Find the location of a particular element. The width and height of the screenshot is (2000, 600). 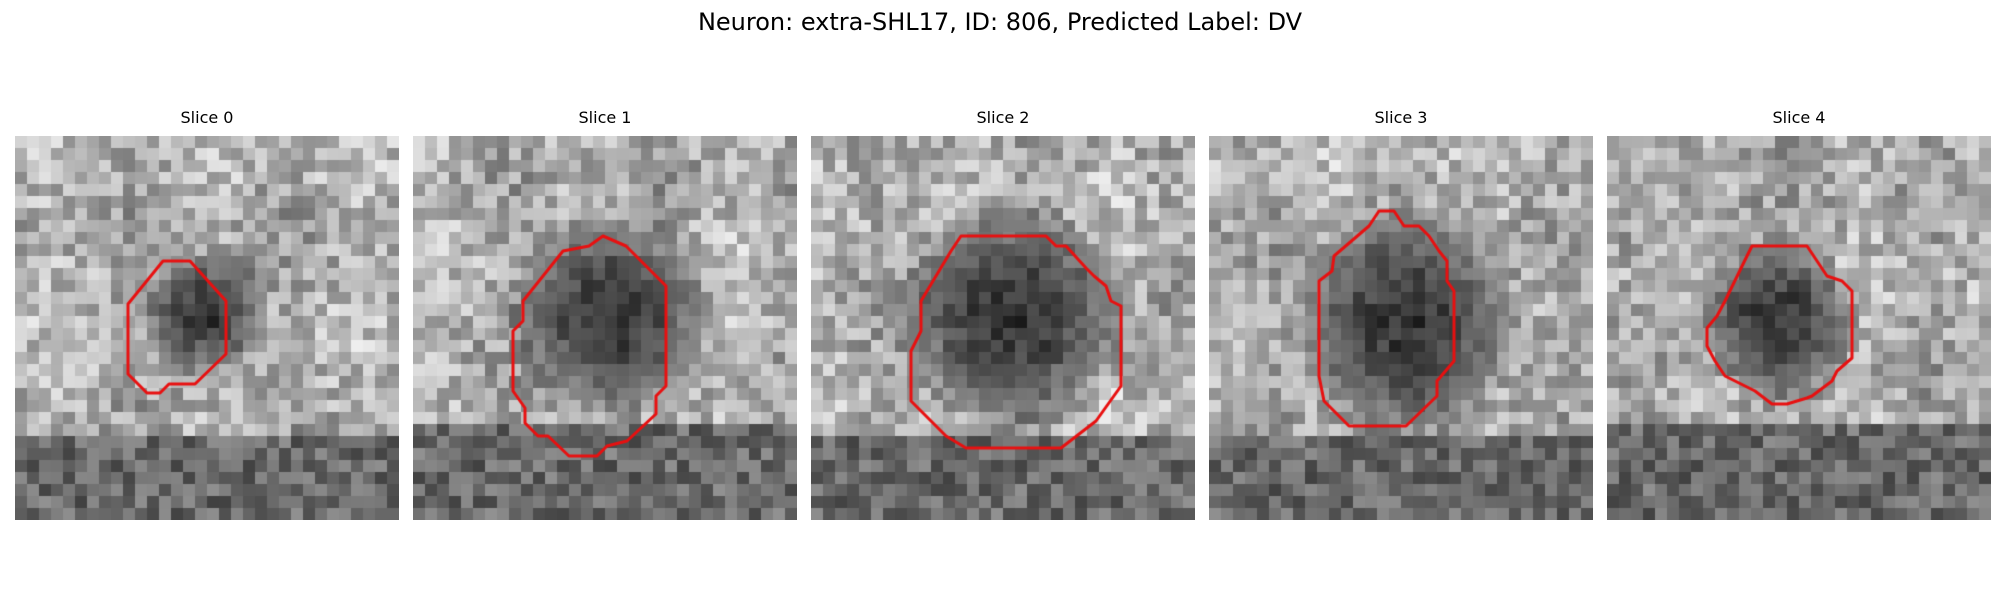

slice-title: Slice 1 is located at coordinates (605, 118).